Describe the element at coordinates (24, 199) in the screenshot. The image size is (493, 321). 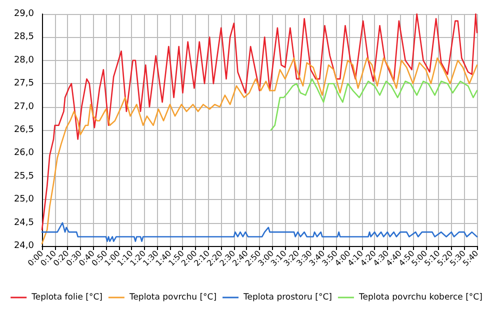
I see `y-tick-label: 25,0` at that location.